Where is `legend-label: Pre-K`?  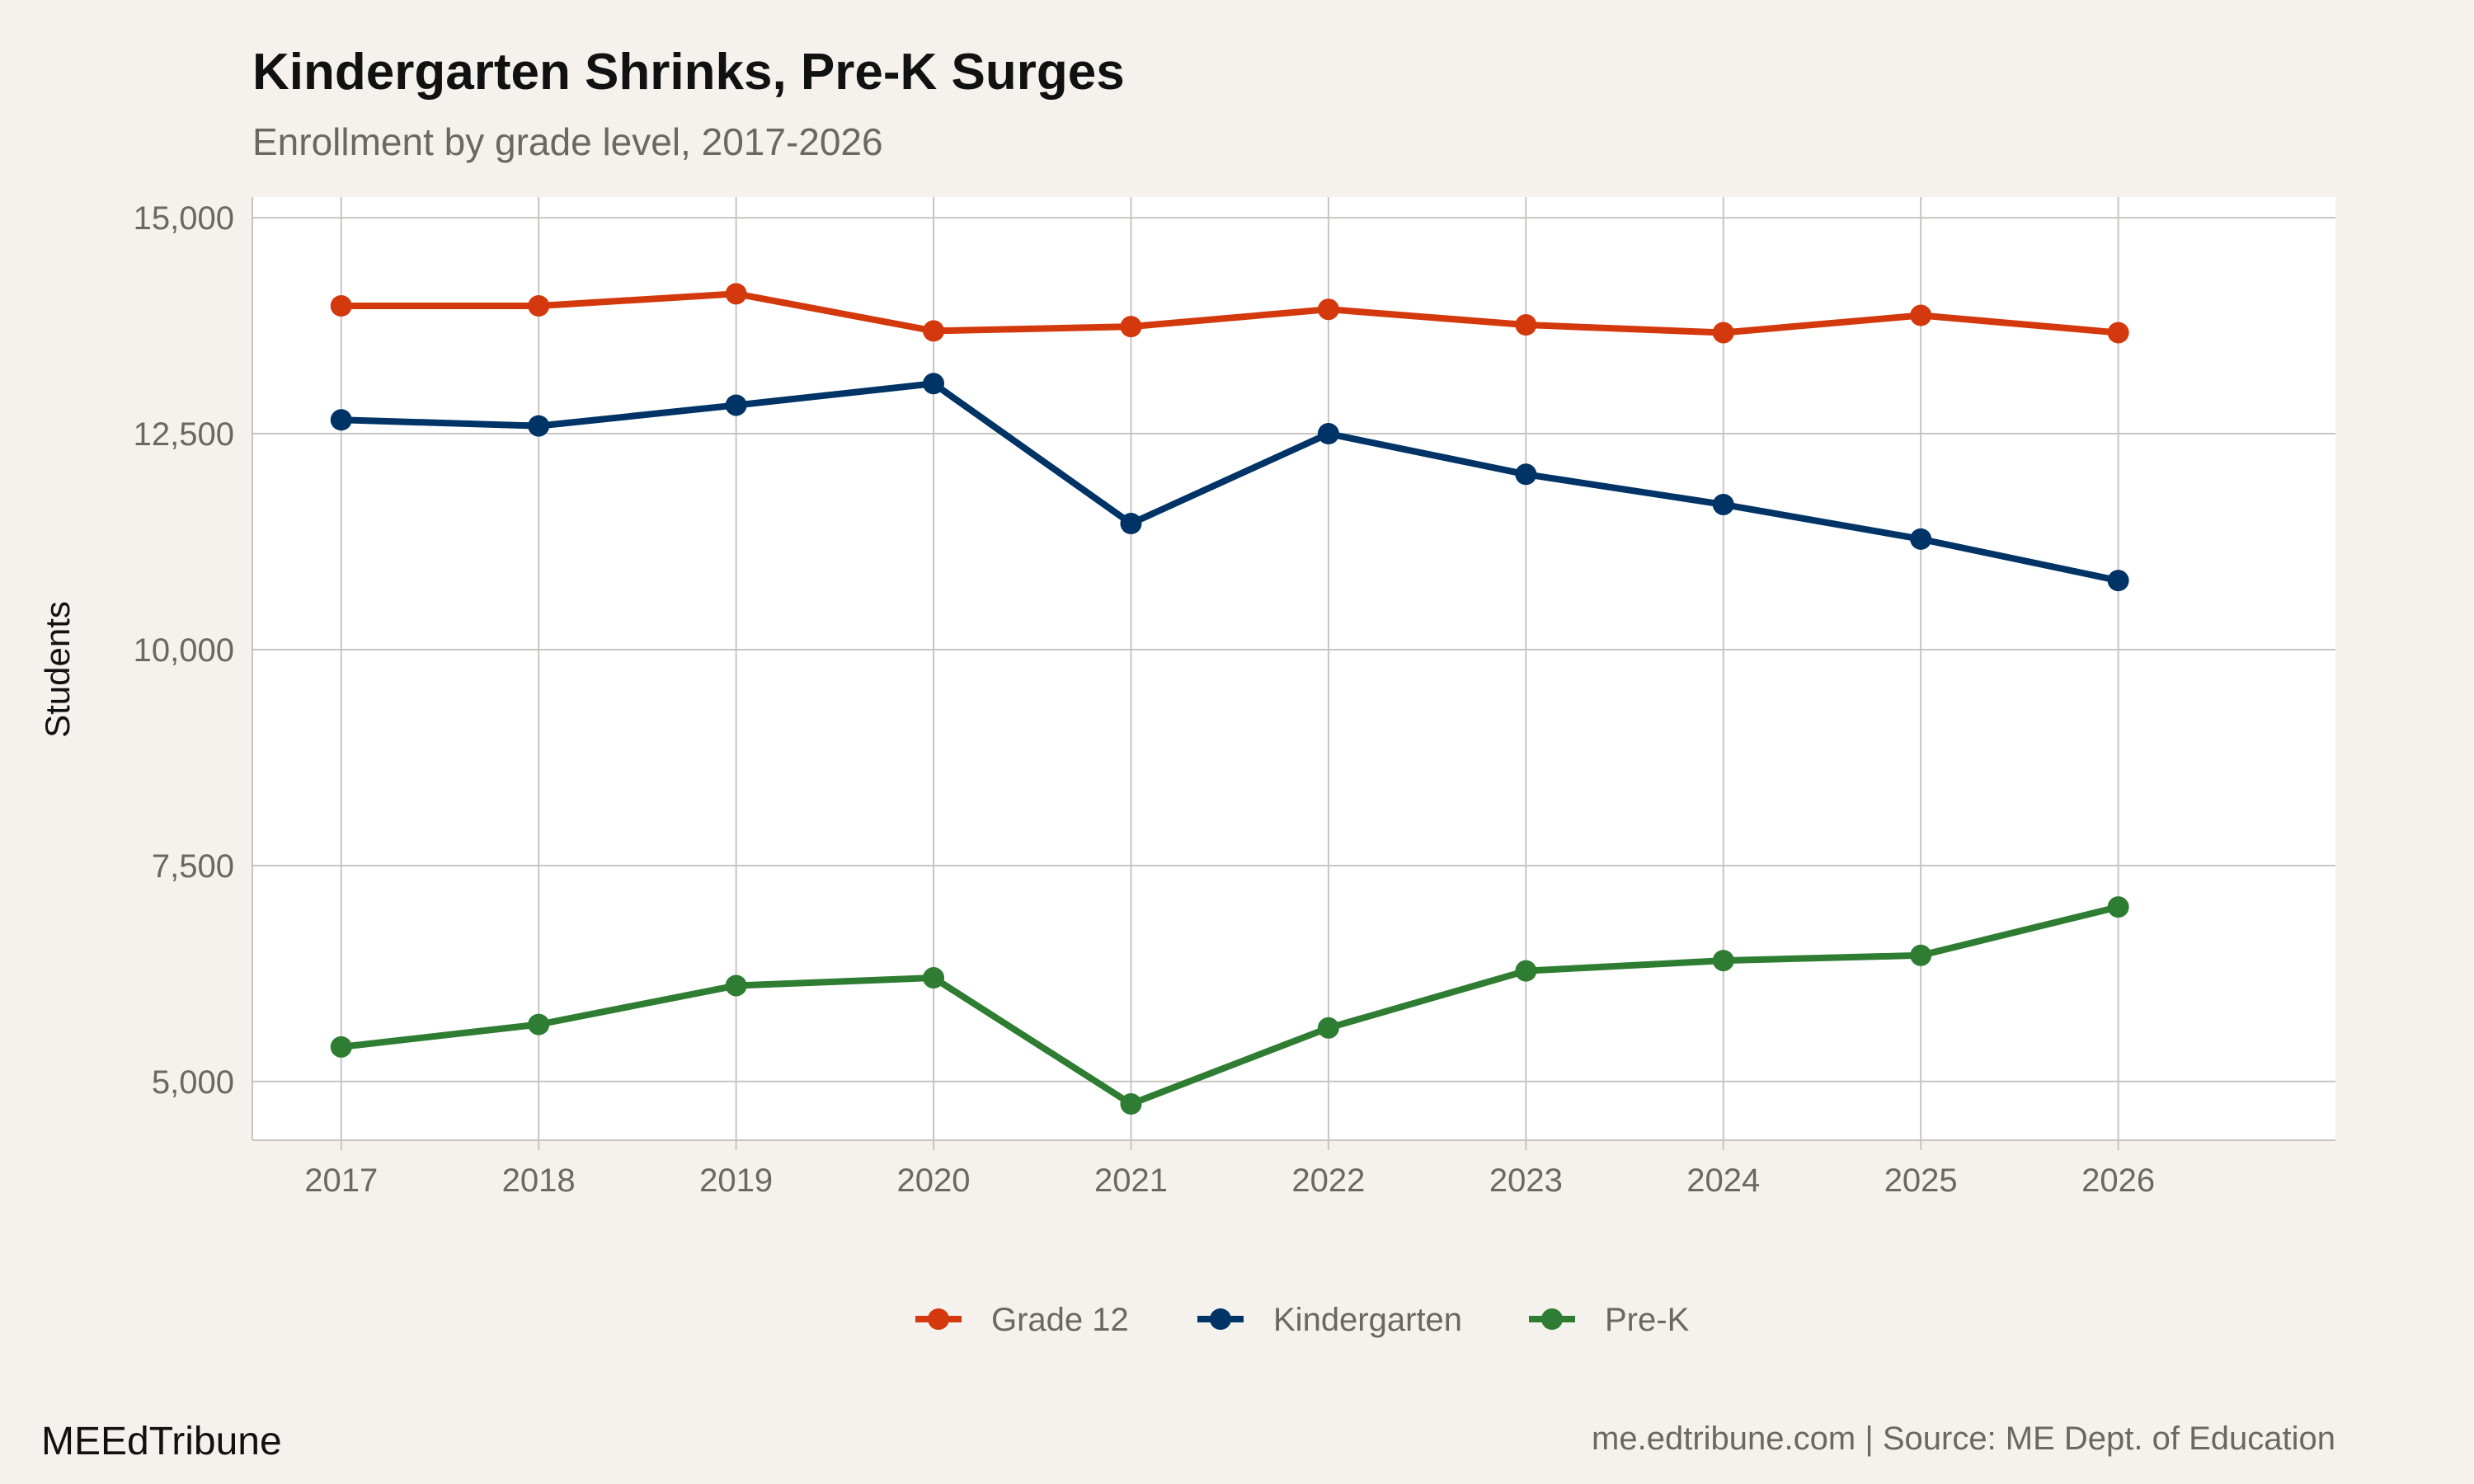
legend-label: Pre-K is located at coordinates (1647, 1320).